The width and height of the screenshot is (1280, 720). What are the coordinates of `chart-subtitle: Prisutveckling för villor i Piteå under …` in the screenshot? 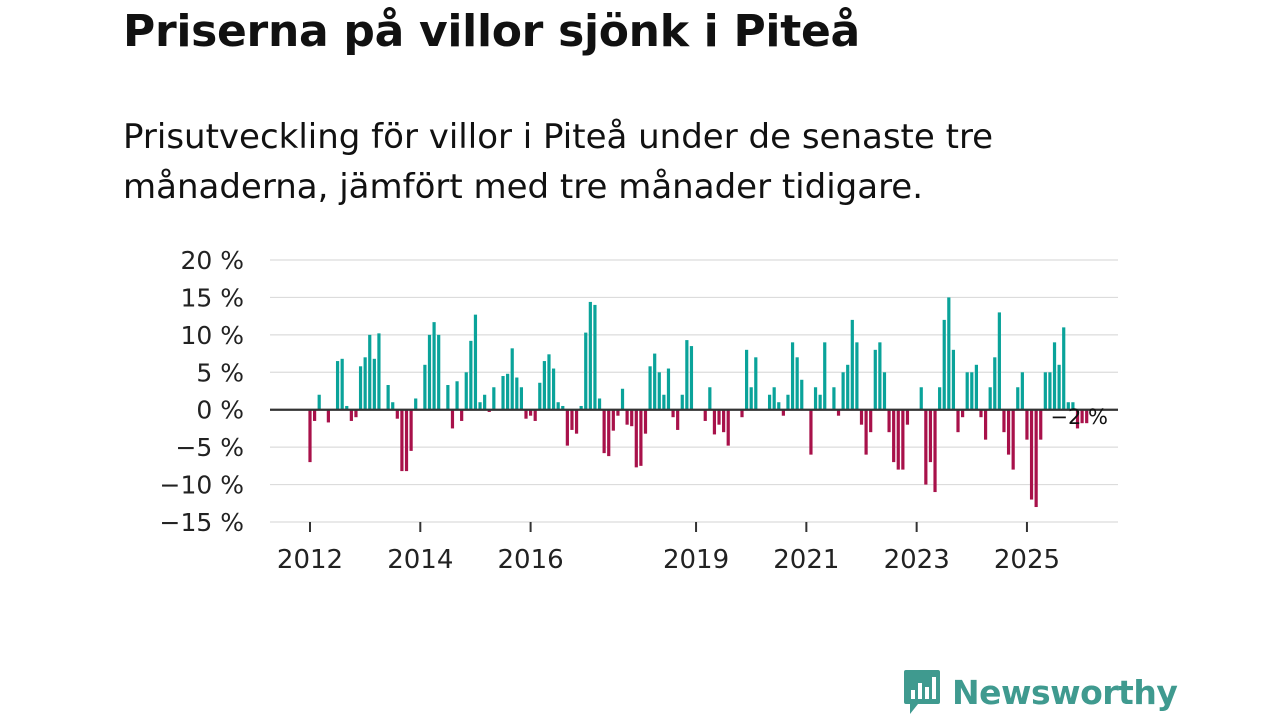 It's located at (558, 162).